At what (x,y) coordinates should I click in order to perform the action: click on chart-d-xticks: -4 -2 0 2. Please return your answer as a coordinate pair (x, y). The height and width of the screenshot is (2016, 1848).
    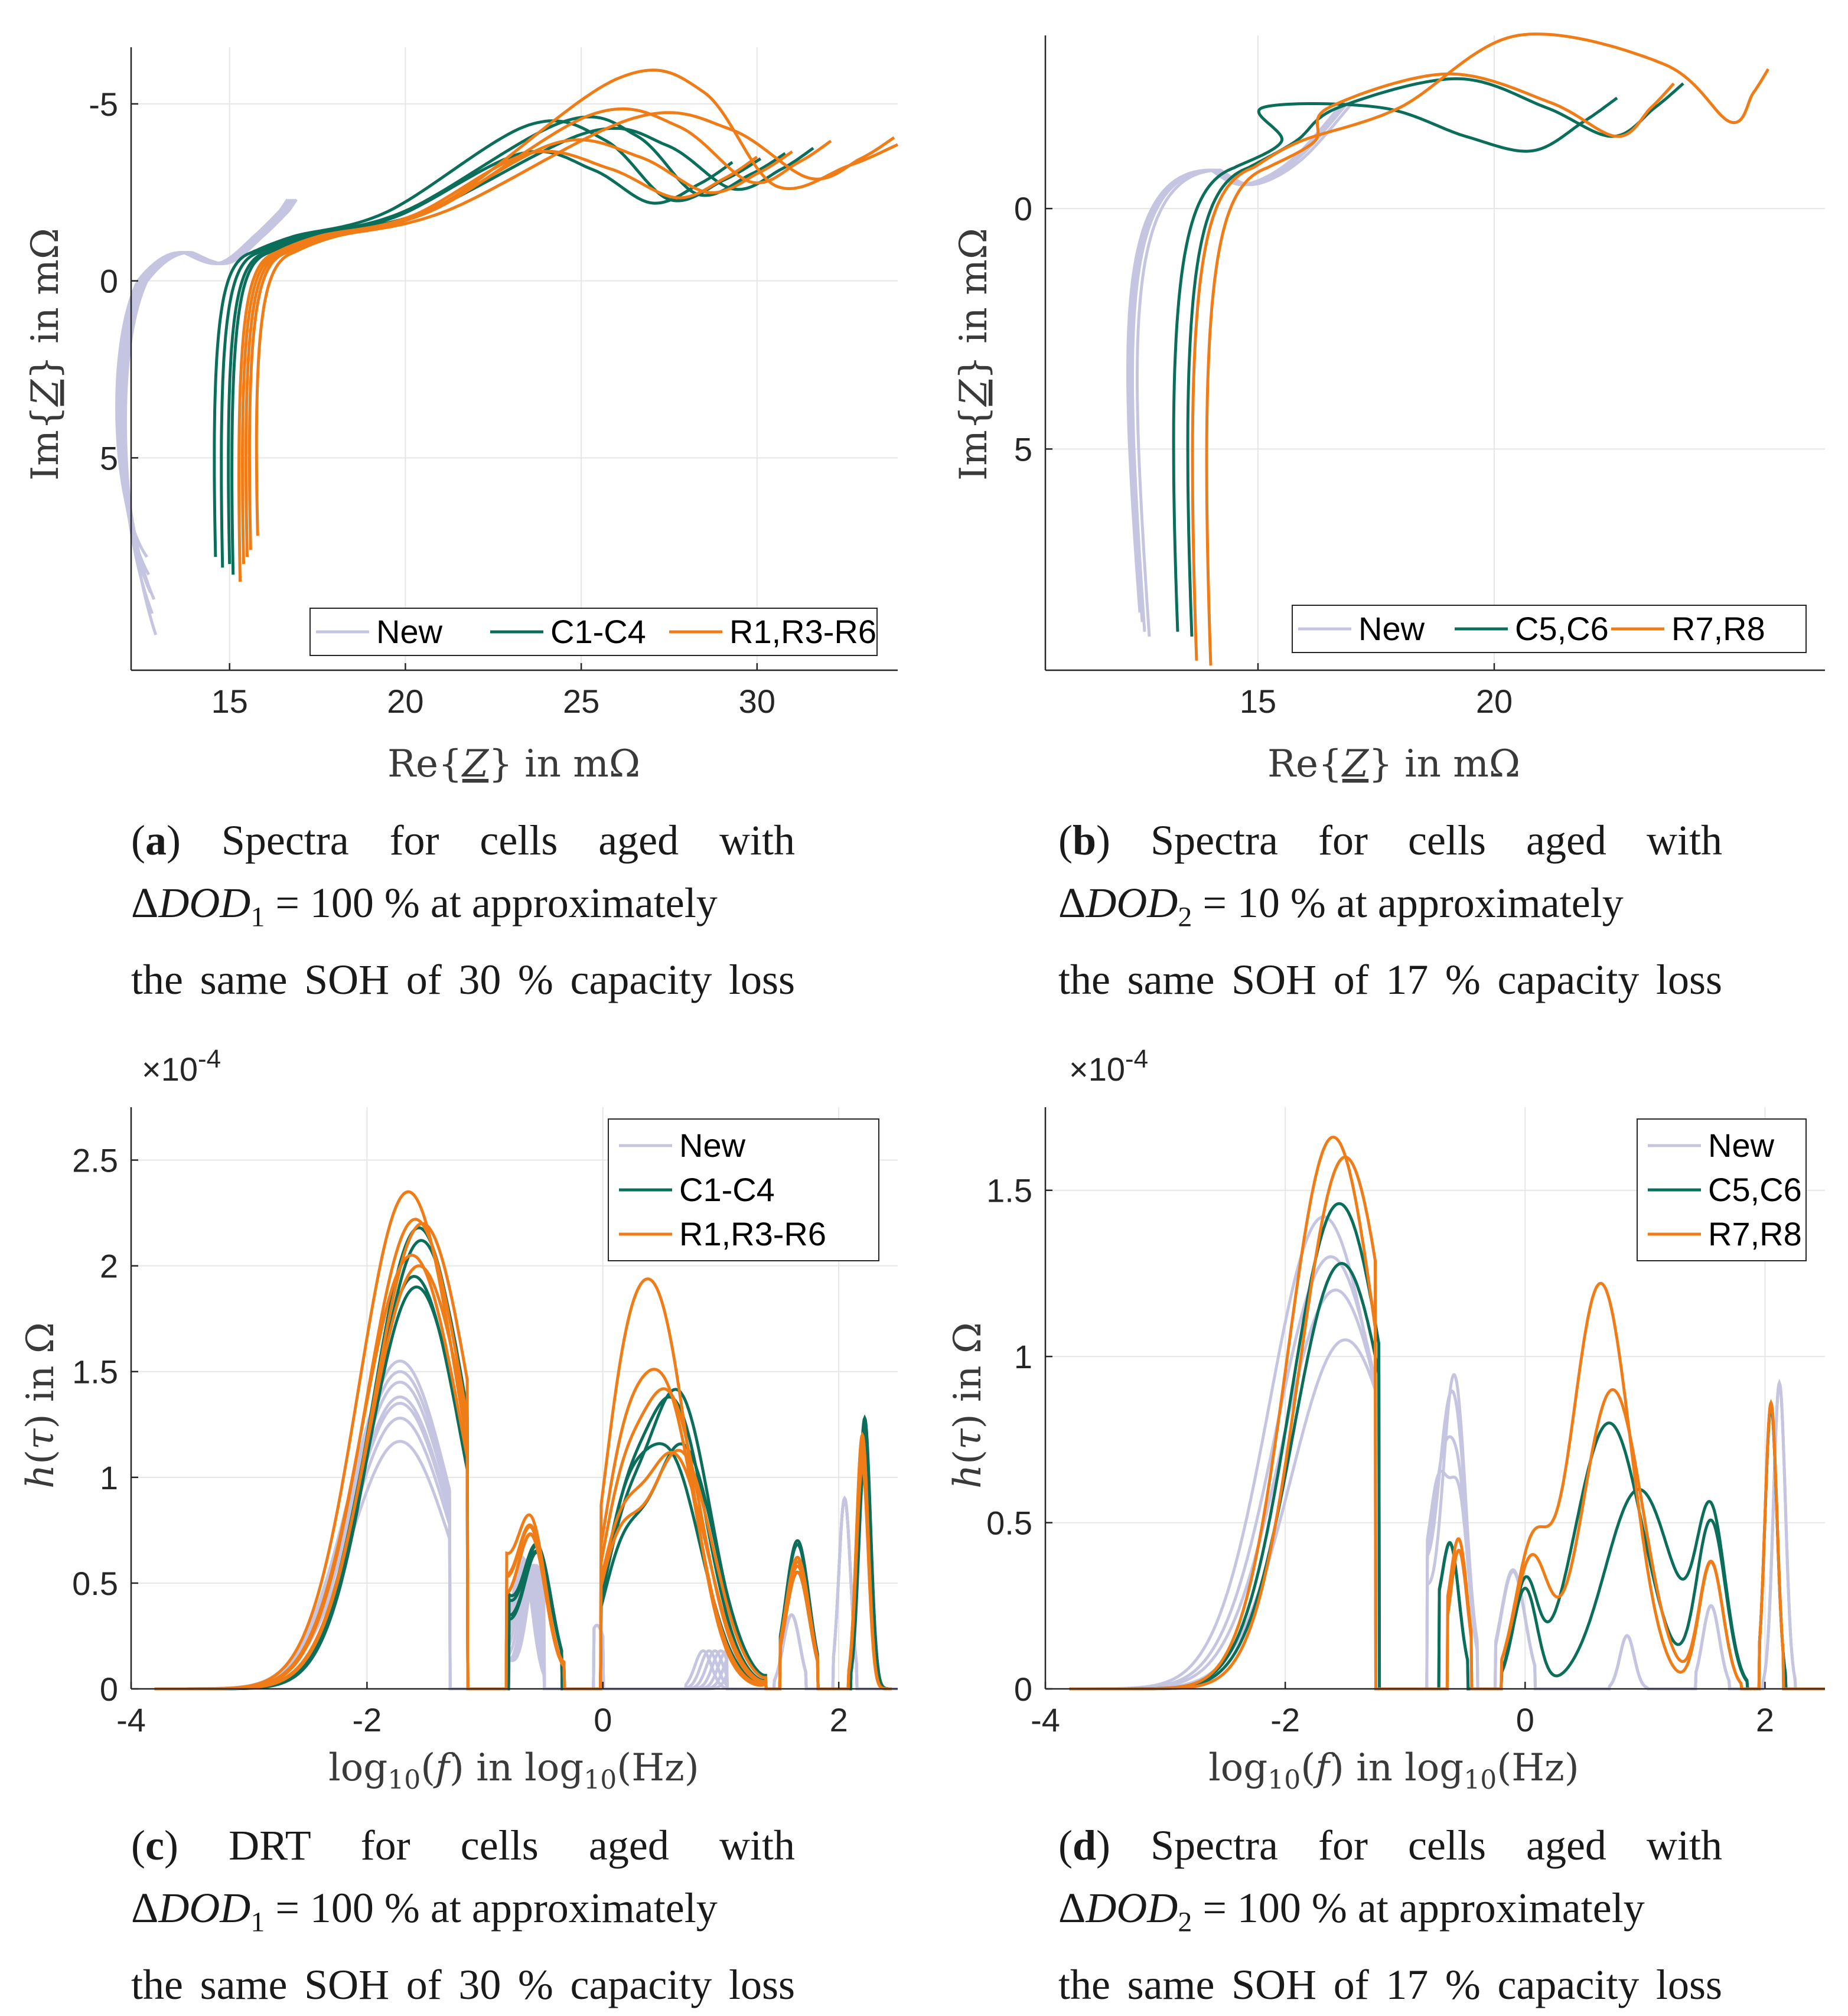
    Looking at the image, I should click on (1402, 1719).